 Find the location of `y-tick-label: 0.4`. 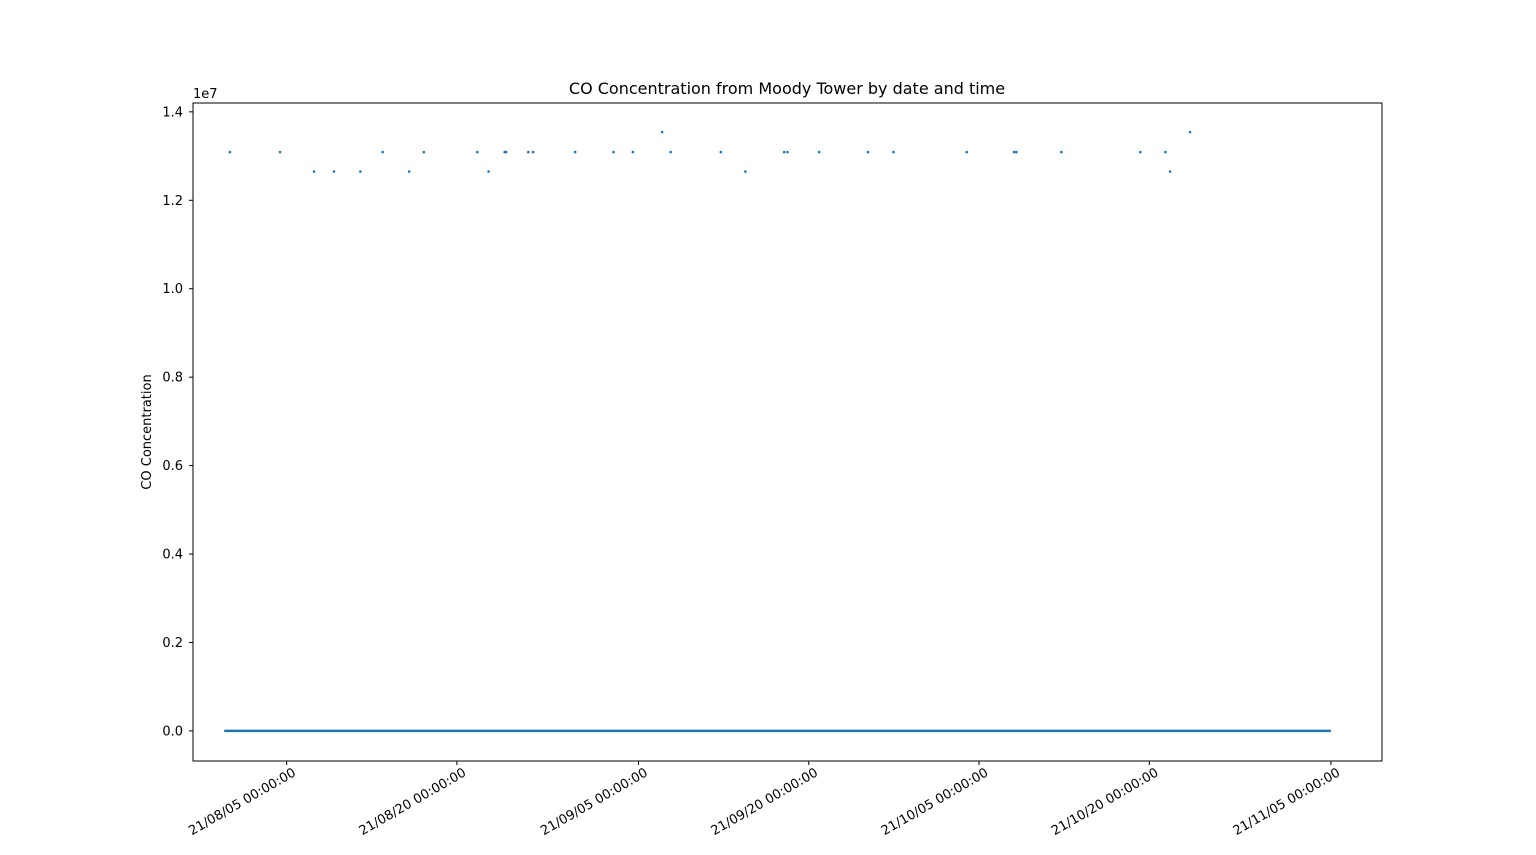

y-tick-label: 0.4 is located at coordinates (172, 555).